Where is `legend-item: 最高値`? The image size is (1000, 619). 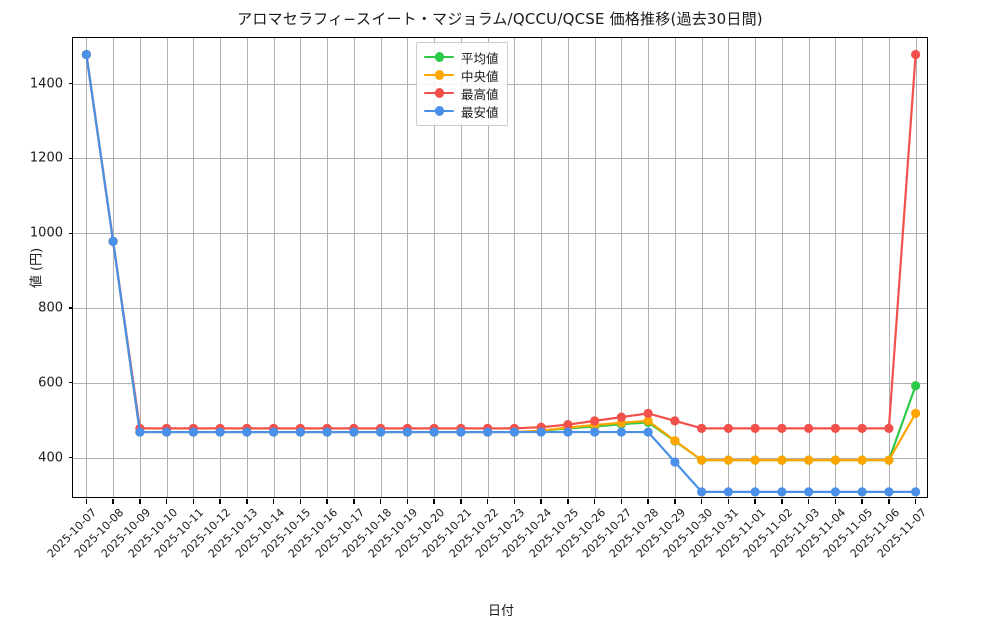 legend-item: 最高値 is located at coordinates (461, 93).